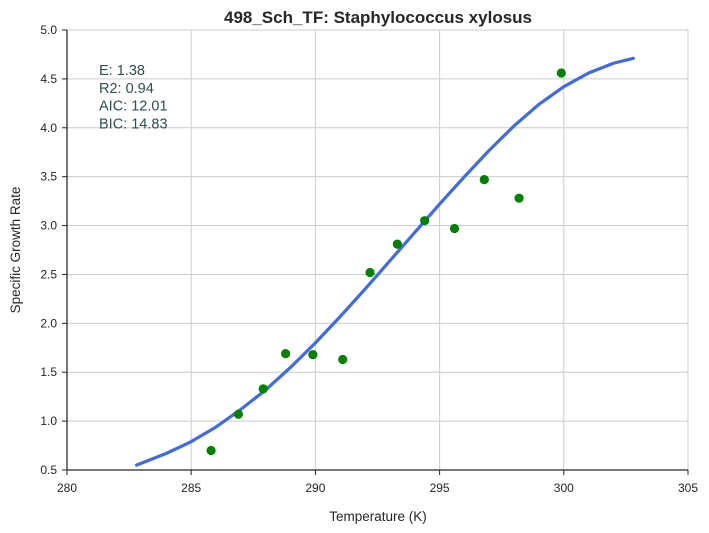  I want to click on y-tick-label: 2.0, so click(48, 323).